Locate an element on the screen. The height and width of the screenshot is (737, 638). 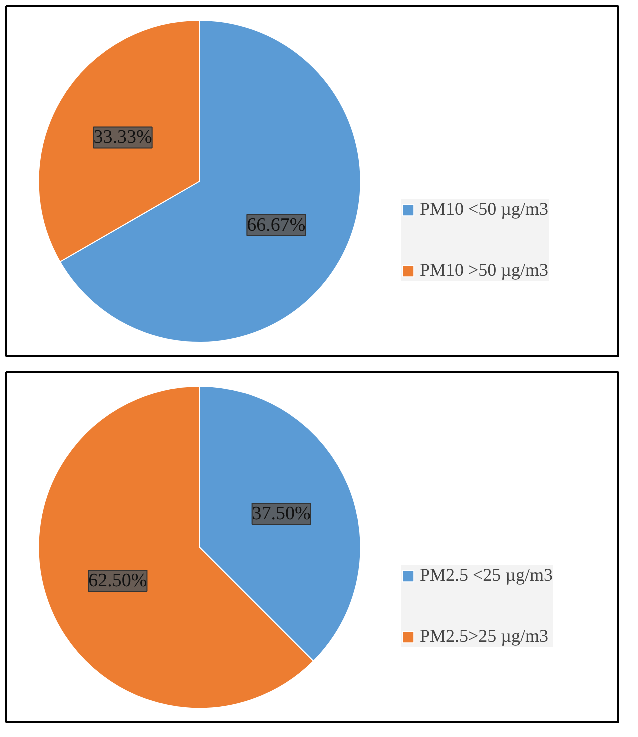
legend-label: PM10 <50 µg/m3 is located at coordinates (484, 209).